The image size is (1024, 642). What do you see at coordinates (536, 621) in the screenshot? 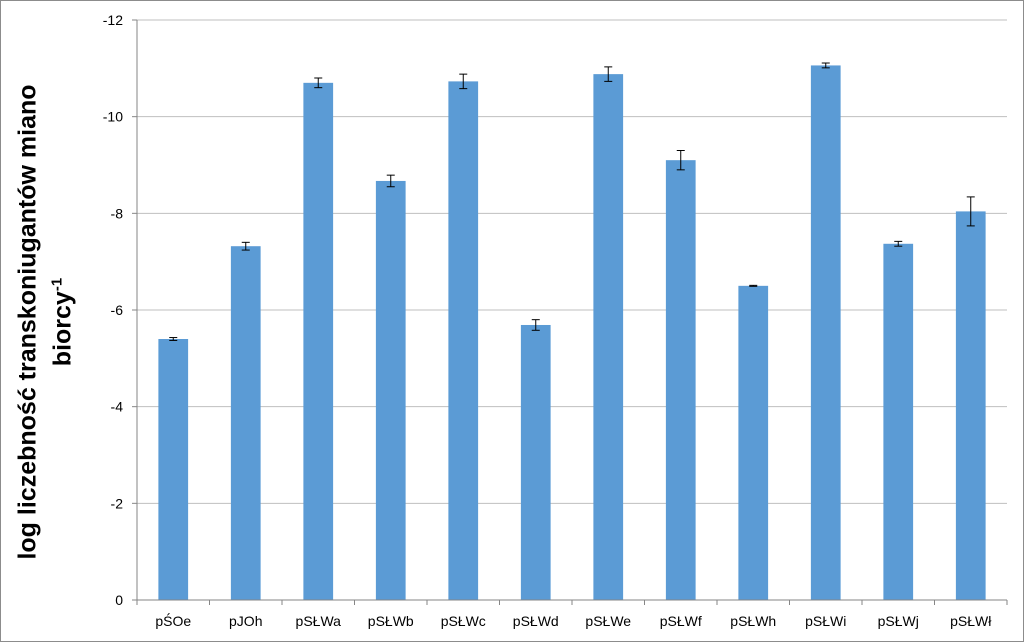
I see `x-tick-label: pSŁWd` at bounding box center [536, 621].